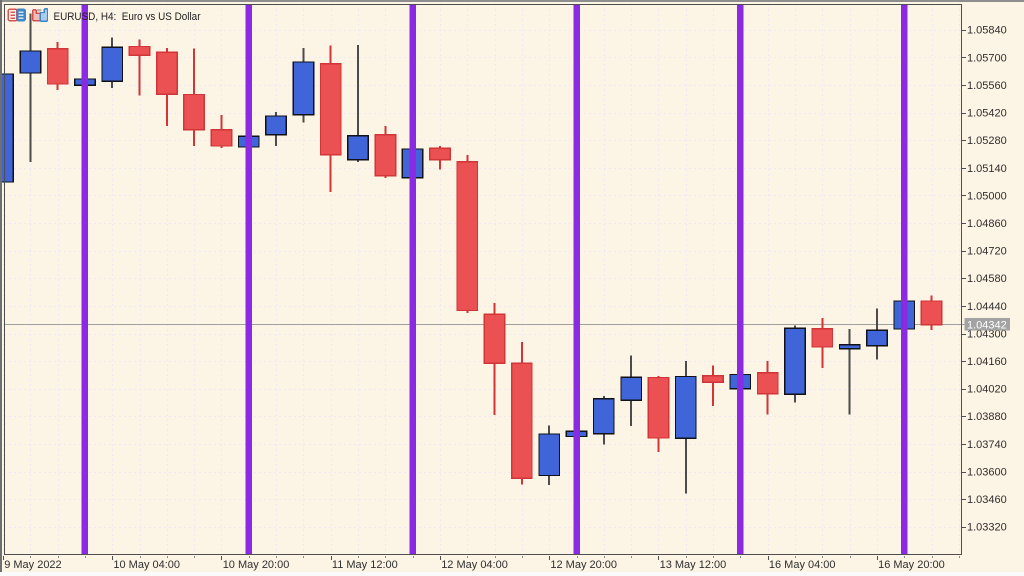 The width and height of the screenshot is (1024, 576). Describe the element at coordinates (987, 86) in the screenshot. I see `svg-text: 1.05560` at that location.